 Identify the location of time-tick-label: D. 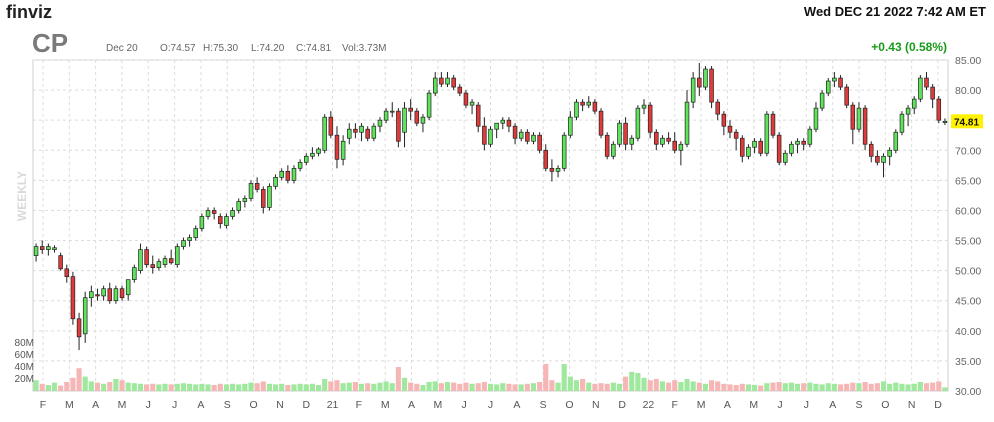
(938, 405).